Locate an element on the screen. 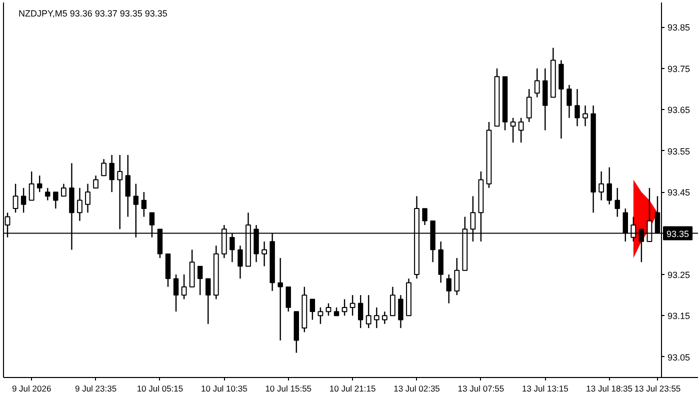  text: NZDJPY,M5 93.36 93.37 93.35 93.35 is located at coordinates (93, 13).